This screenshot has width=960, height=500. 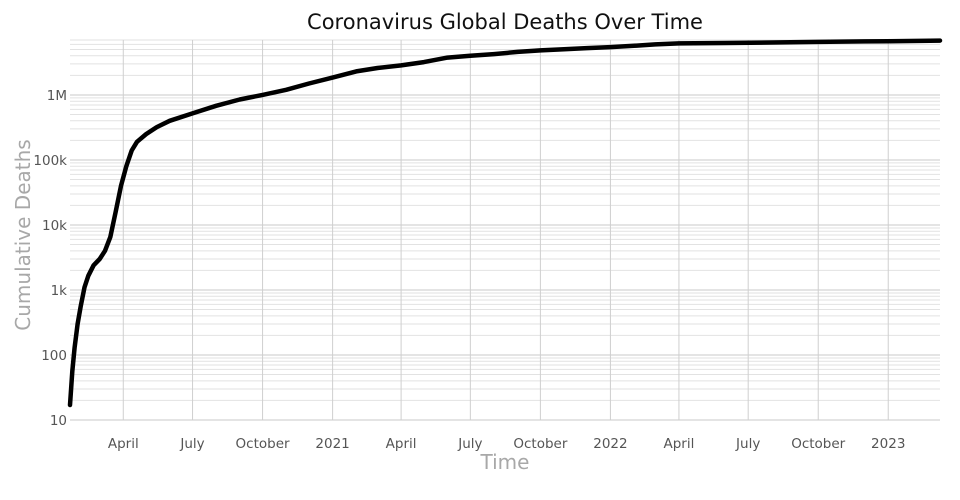 I want to click on x-tick-label: 2022, so click(x=610, y=444).